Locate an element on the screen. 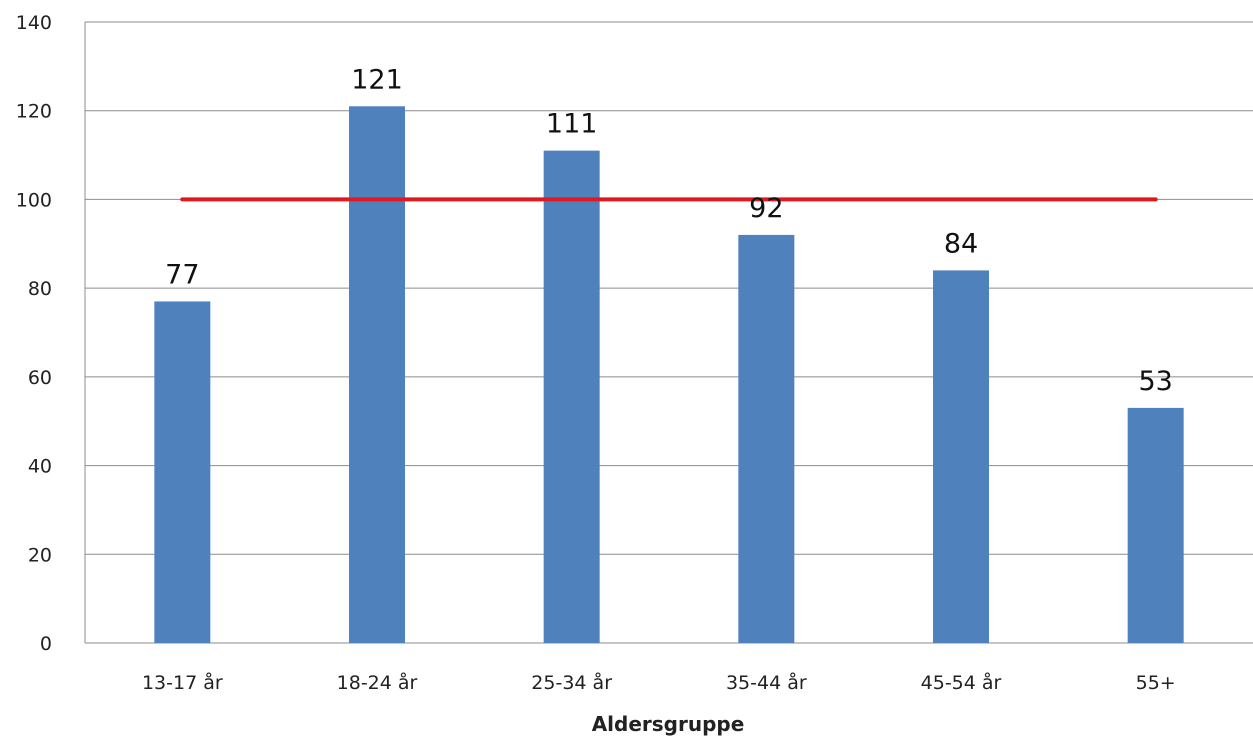 This screenshot has height=740, width=1253. x-tick-label: 25-34 år is located at coordinates (571, 682).